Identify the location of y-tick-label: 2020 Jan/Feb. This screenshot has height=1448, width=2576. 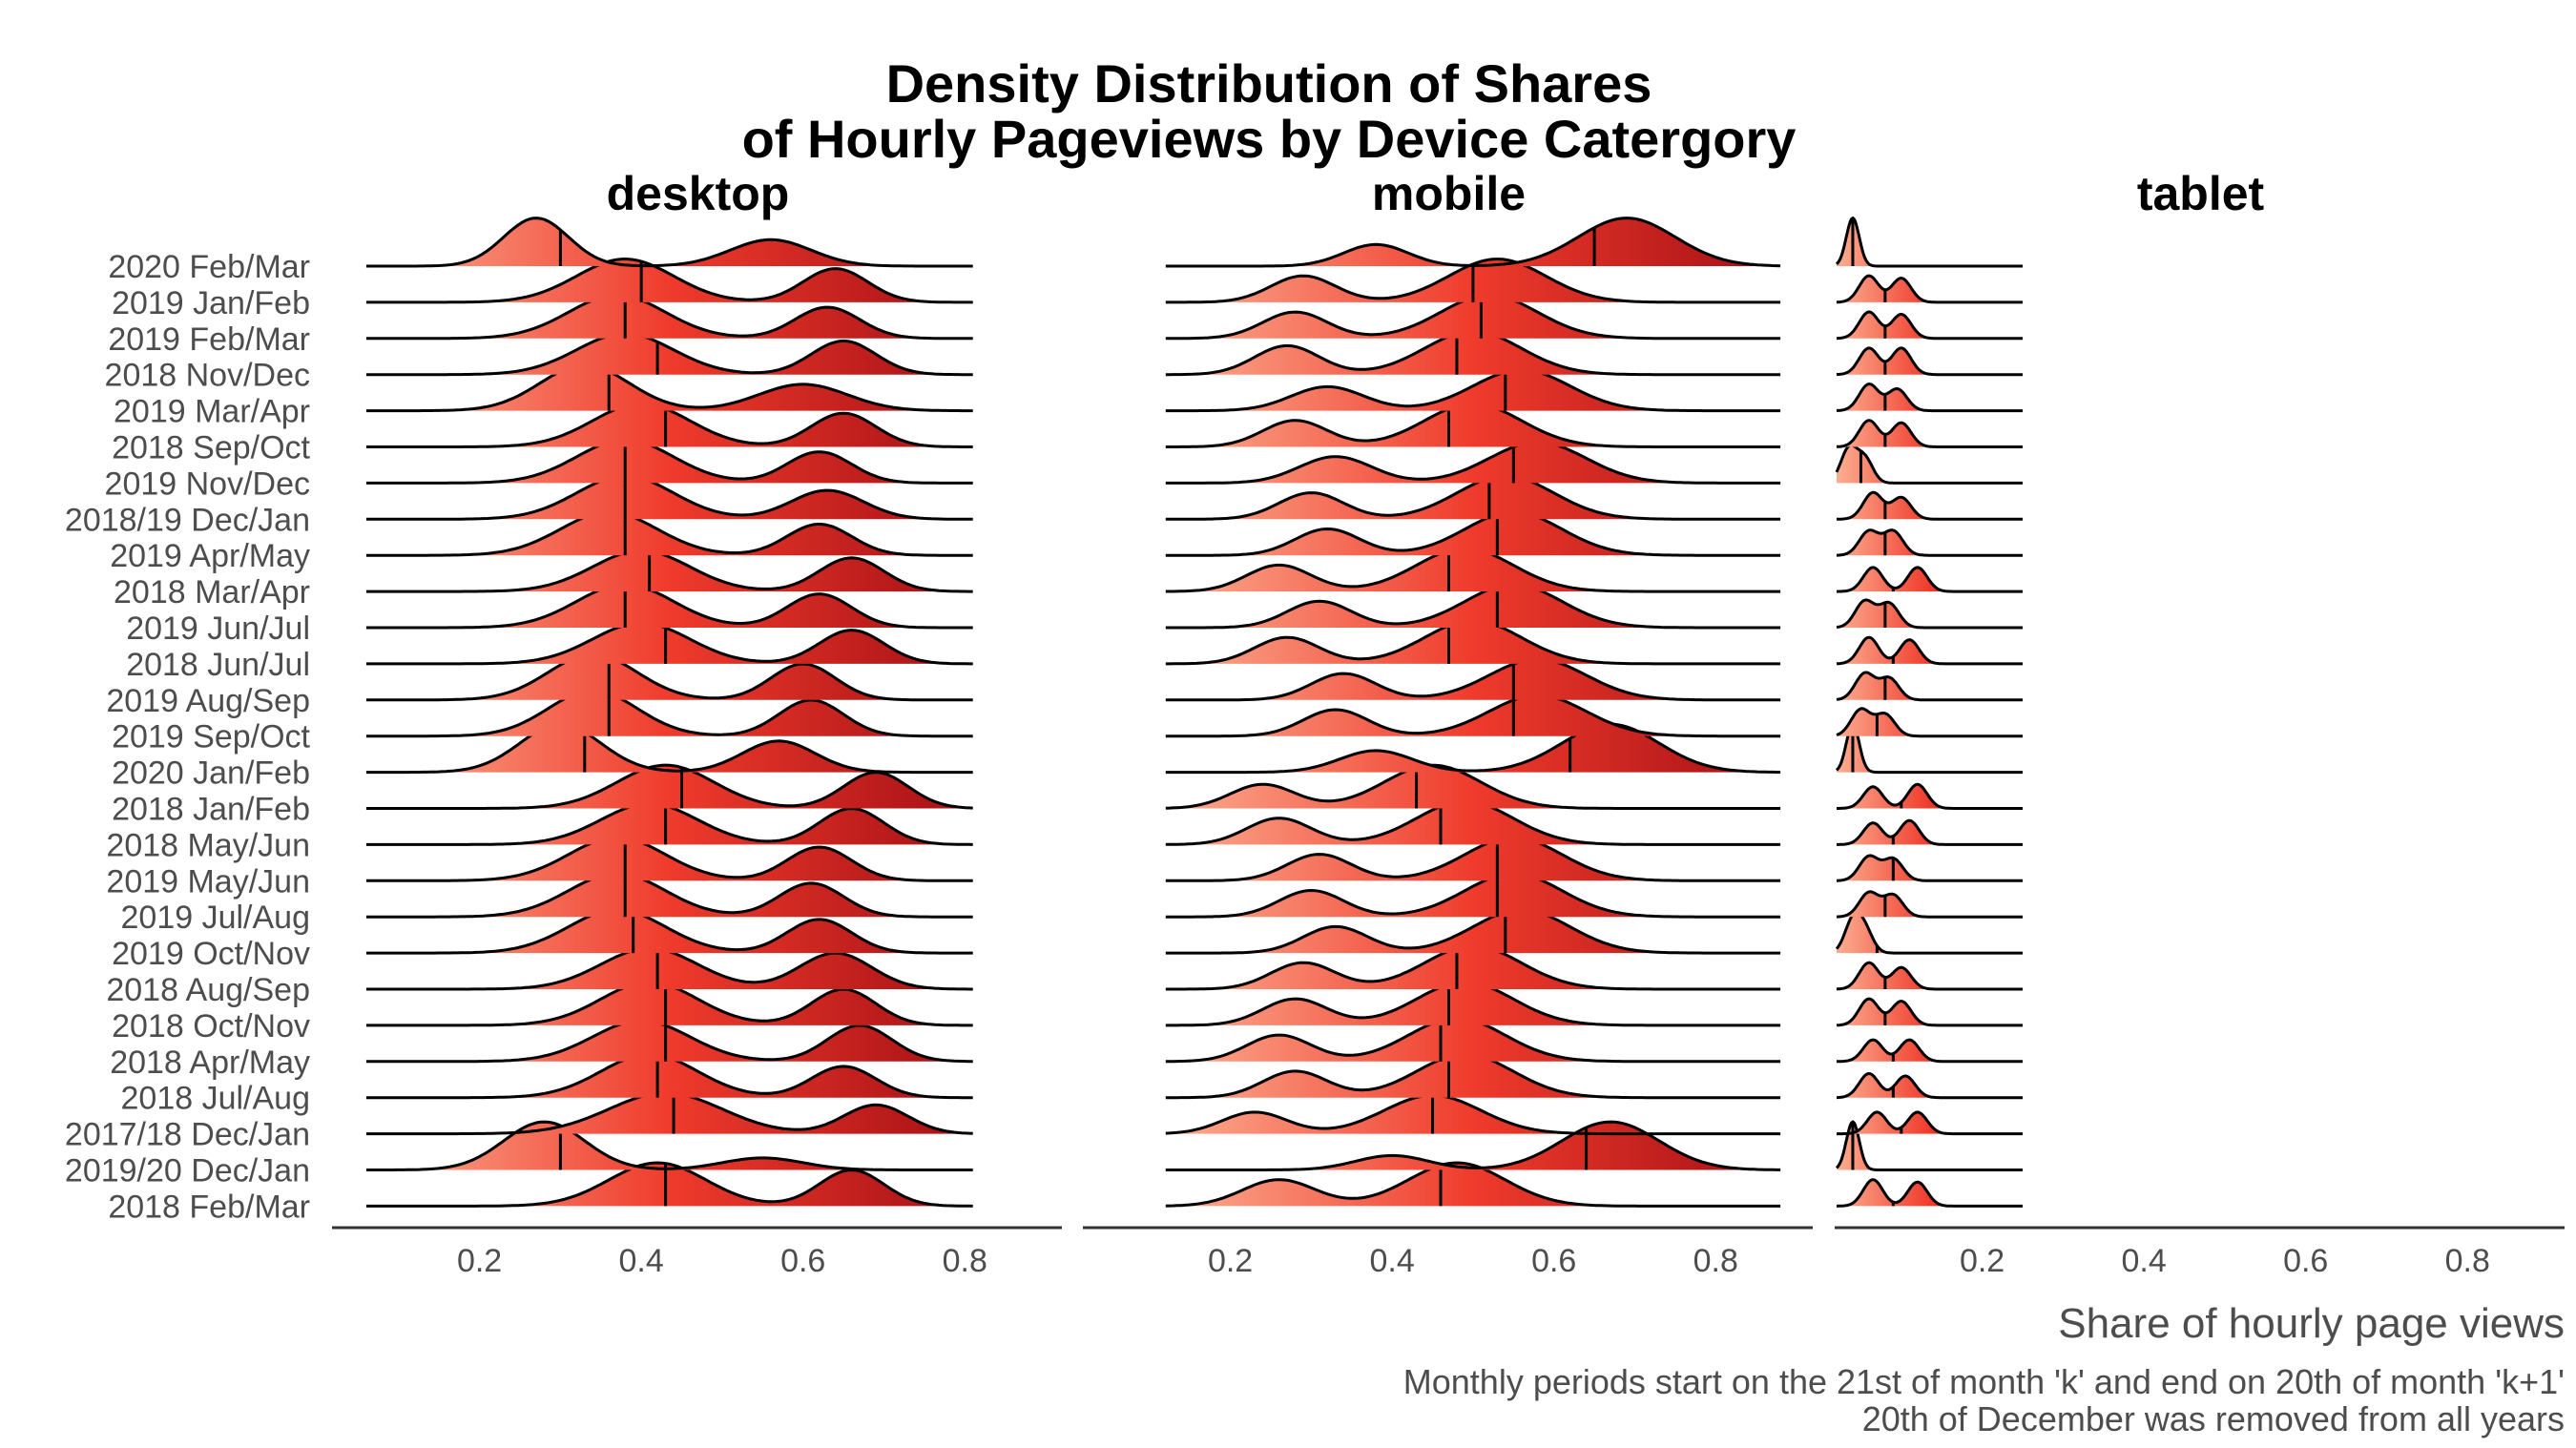
(211, 773).